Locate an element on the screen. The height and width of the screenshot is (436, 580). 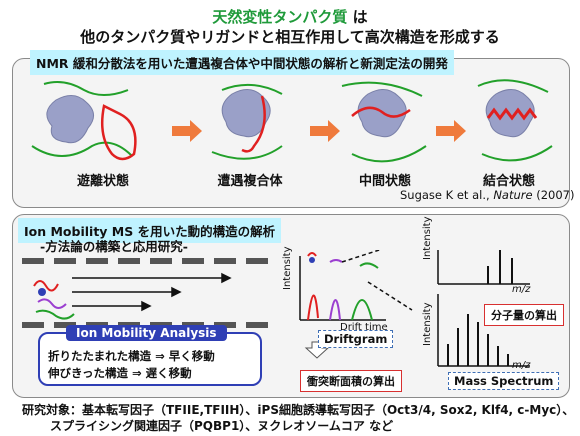
stage-label-encounter: 遭遇複合体 is located at coordinates (250, 181).